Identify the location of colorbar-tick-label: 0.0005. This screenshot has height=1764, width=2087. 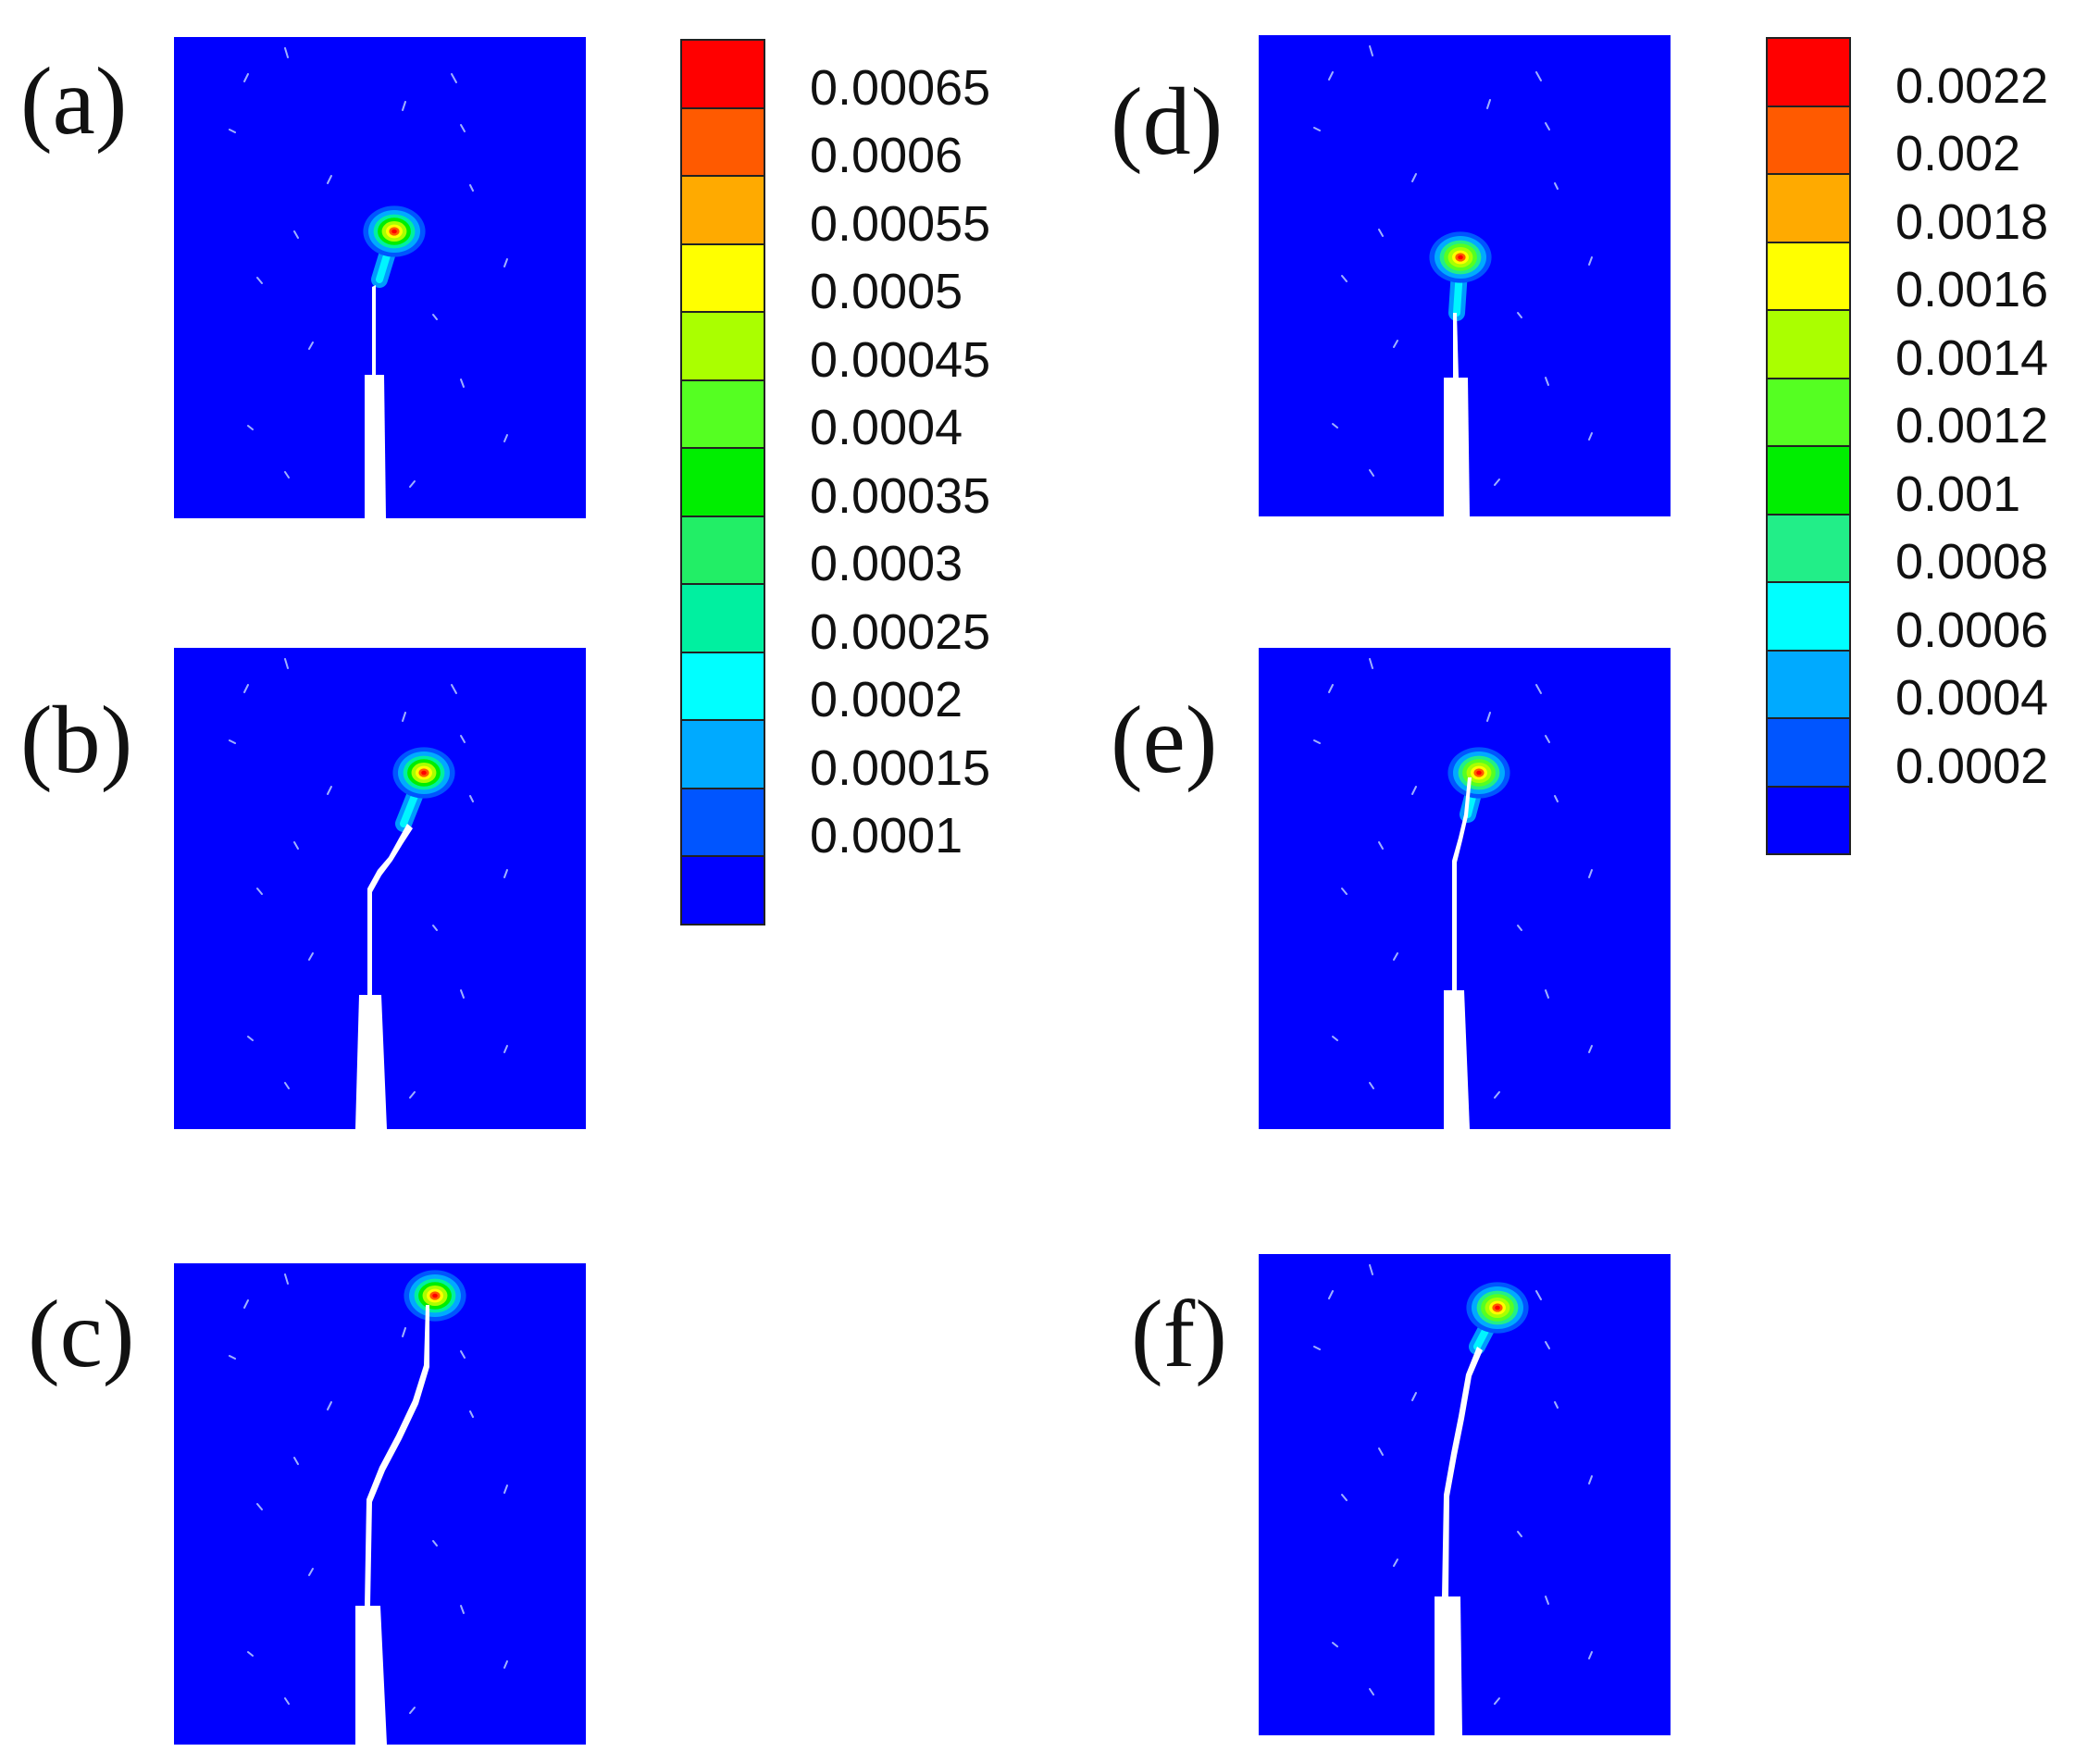
(887, 291).